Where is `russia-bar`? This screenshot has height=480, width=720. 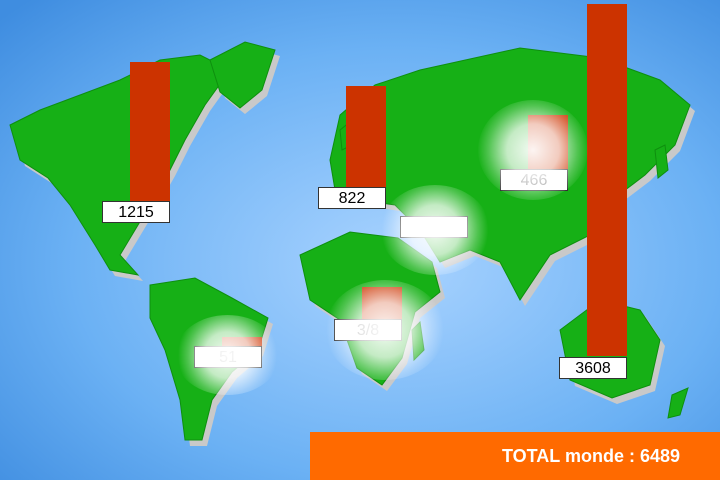
russia-bar is located at coordinates (548, 142).